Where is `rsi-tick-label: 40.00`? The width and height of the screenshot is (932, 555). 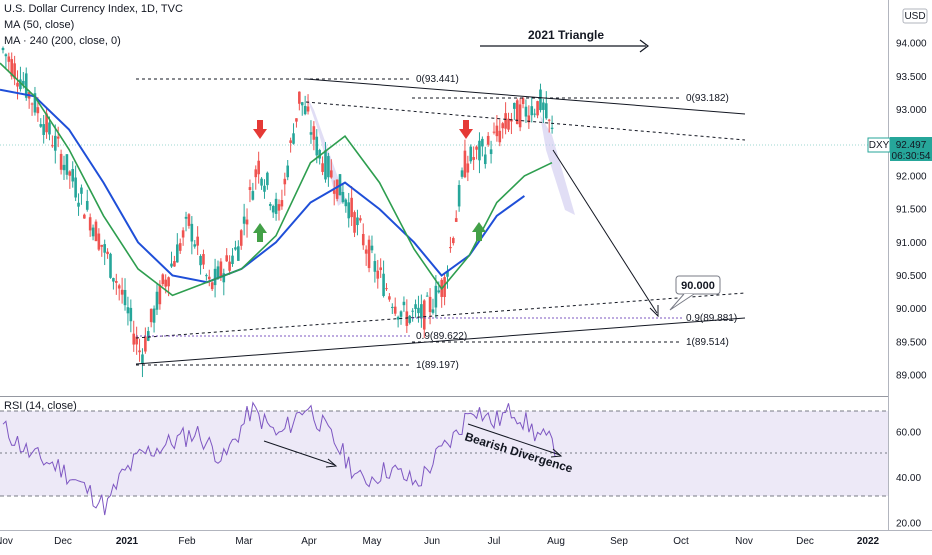
rsi-tick-label: 40.00 is located at coordinates (908, 478).